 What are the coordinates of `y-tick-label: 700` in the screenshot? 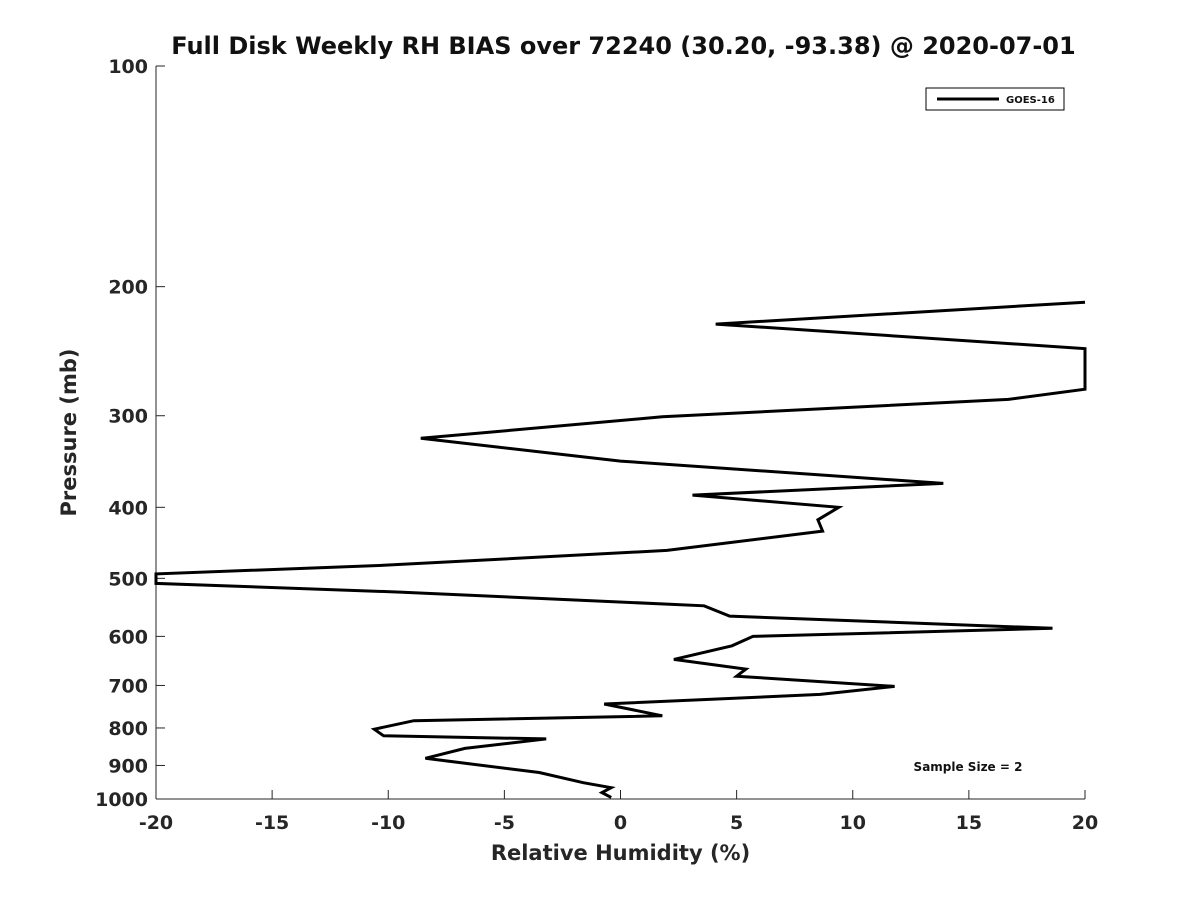 It's located at (128, 686).